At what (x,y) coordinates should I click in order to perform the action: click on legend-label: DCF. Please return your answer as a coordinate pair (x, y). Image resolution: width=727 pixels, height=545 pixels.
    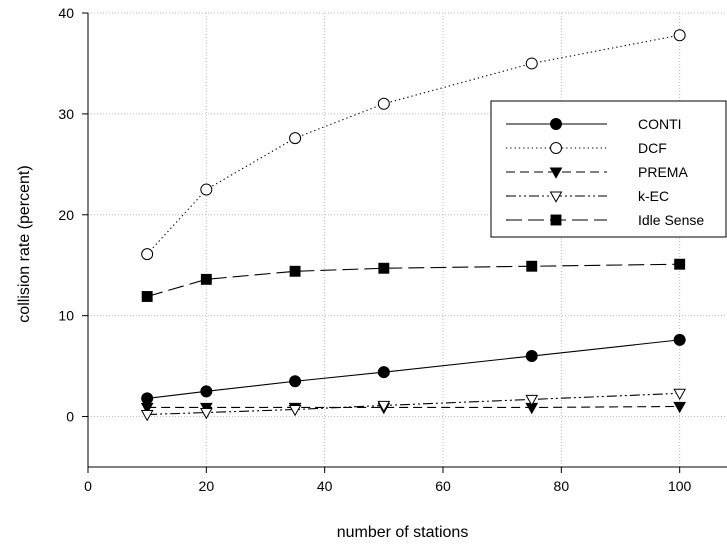
    Looking at the image, I should click on (652, 148).